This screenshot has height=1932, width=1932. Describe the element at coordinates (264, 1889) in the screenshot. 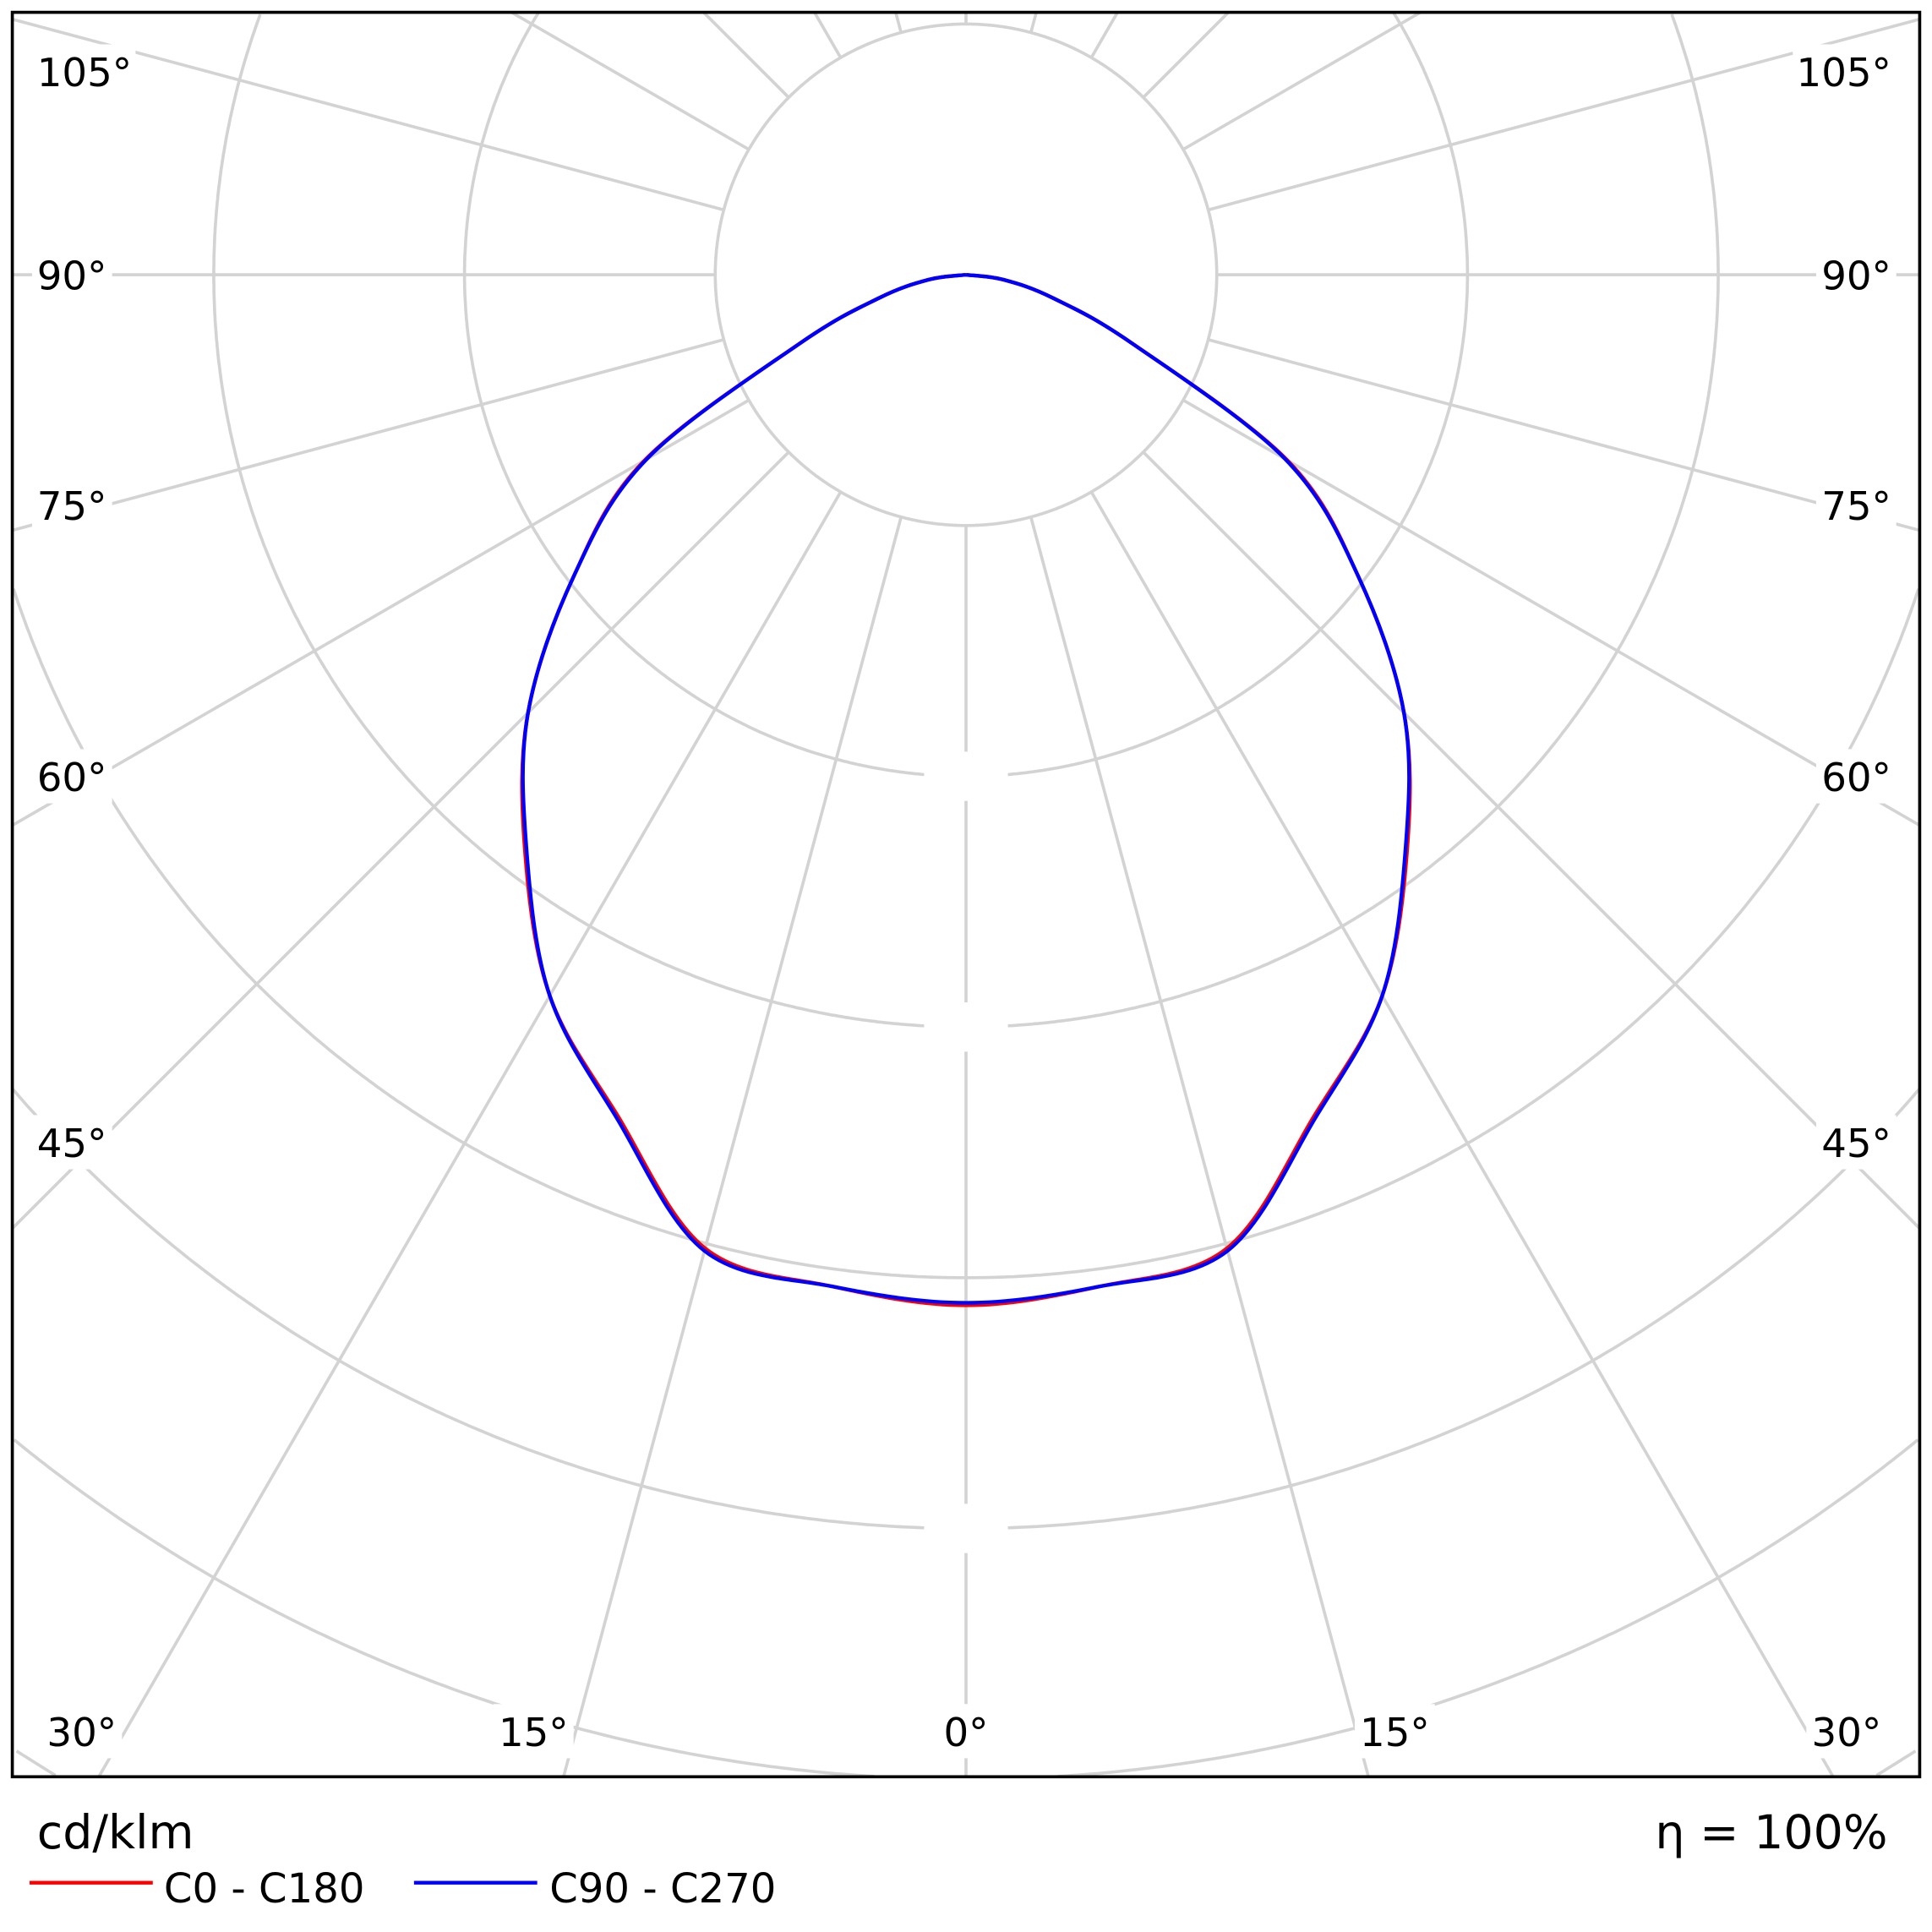

I see `legend-label-c0-c180: C0 - C180` at that location.